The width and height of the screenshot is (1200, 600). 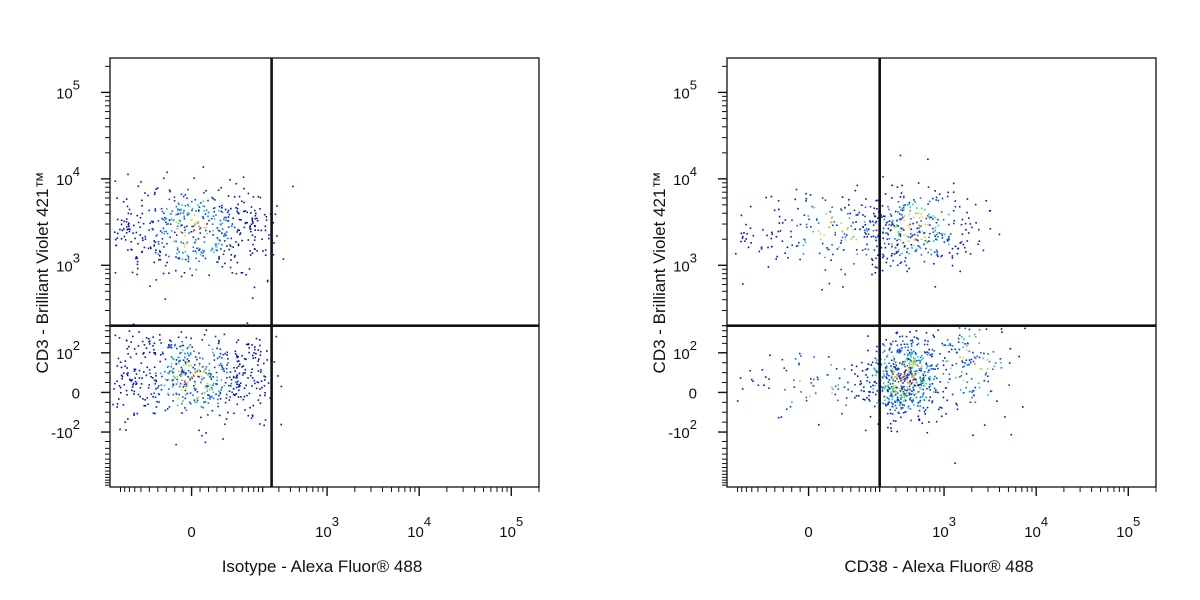 What do you see at coordinates (693, 393) in the screenshot?
I see `y-tick-label: 0` at bounding box center [693, 393].